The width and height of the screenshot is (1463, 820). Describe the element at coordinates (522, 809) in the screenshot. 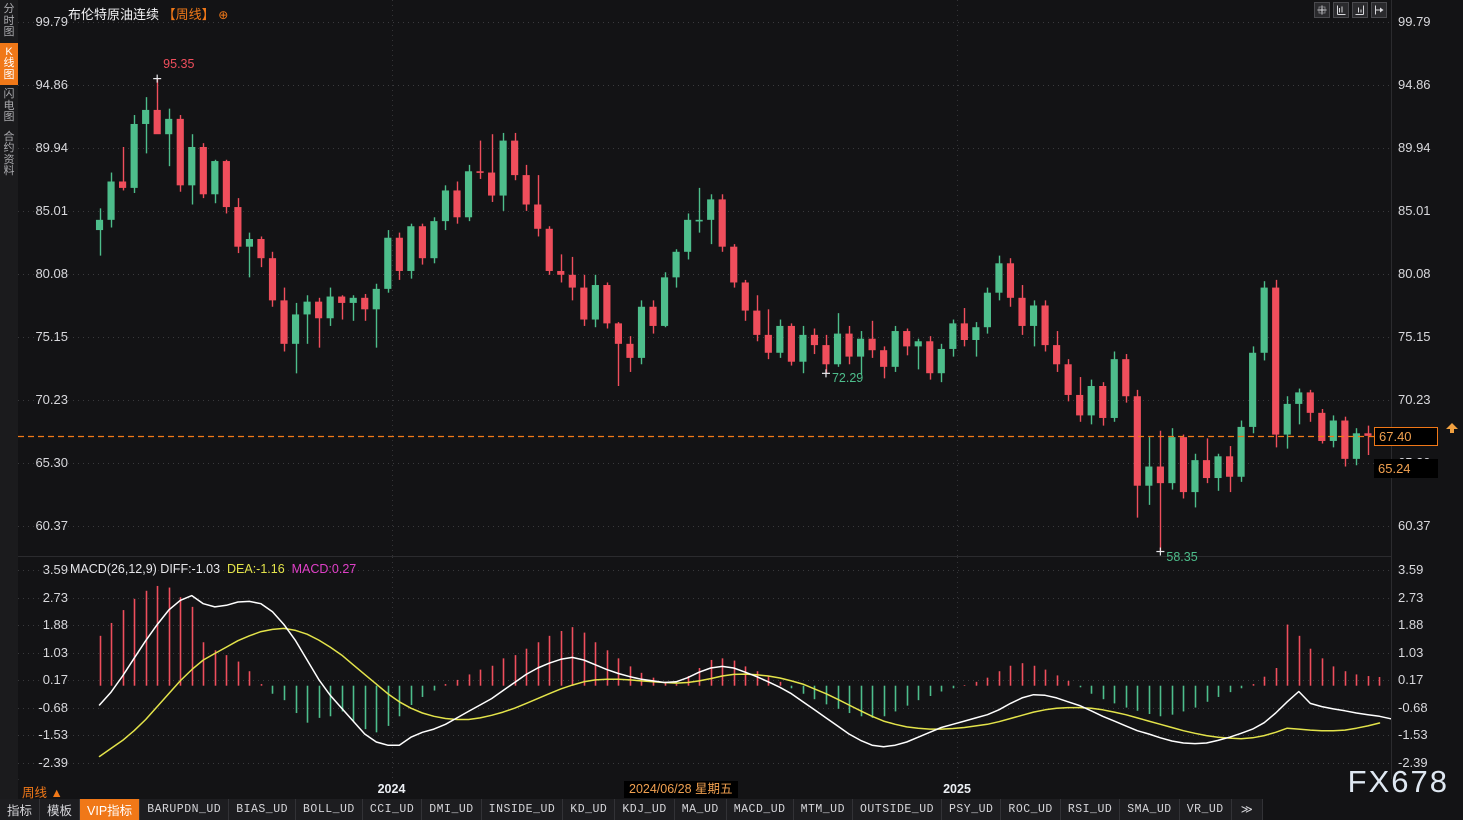

I see `inside-ud-button: INSIDE_UD` at that location.